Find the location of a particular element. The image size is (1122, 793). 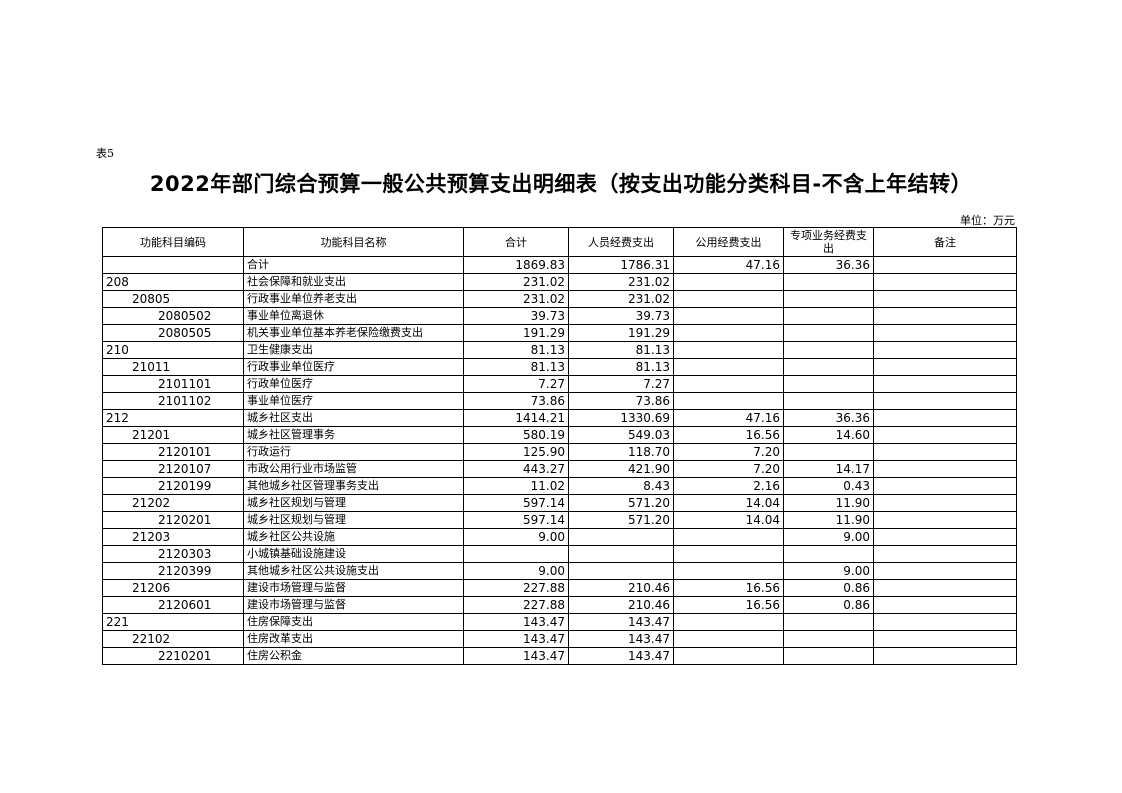

cell-total: 143.47 is located at coordinates (516, 656).